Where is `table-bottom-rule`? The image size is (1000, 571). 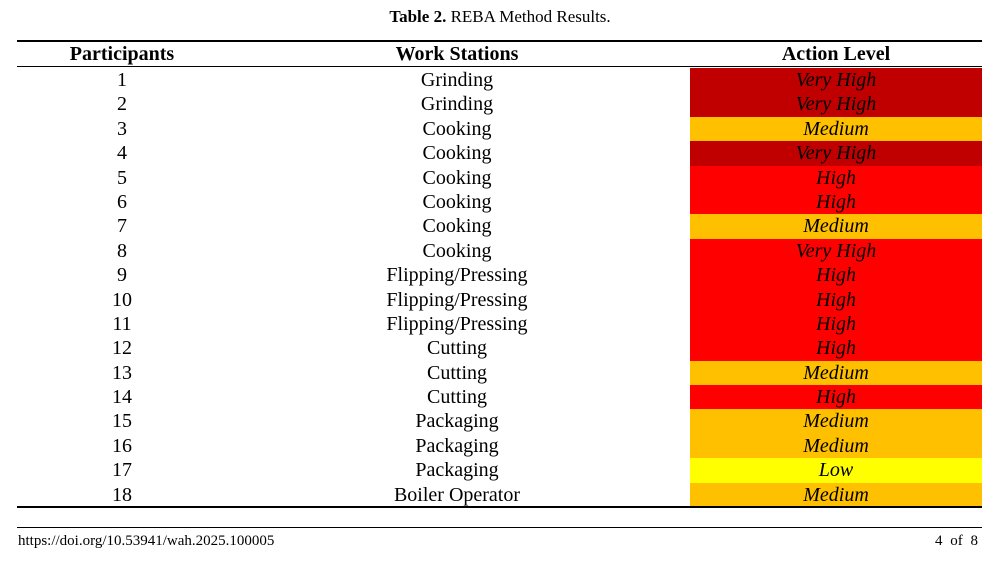
table-bottom-rule is located at coordinates (499, 507).